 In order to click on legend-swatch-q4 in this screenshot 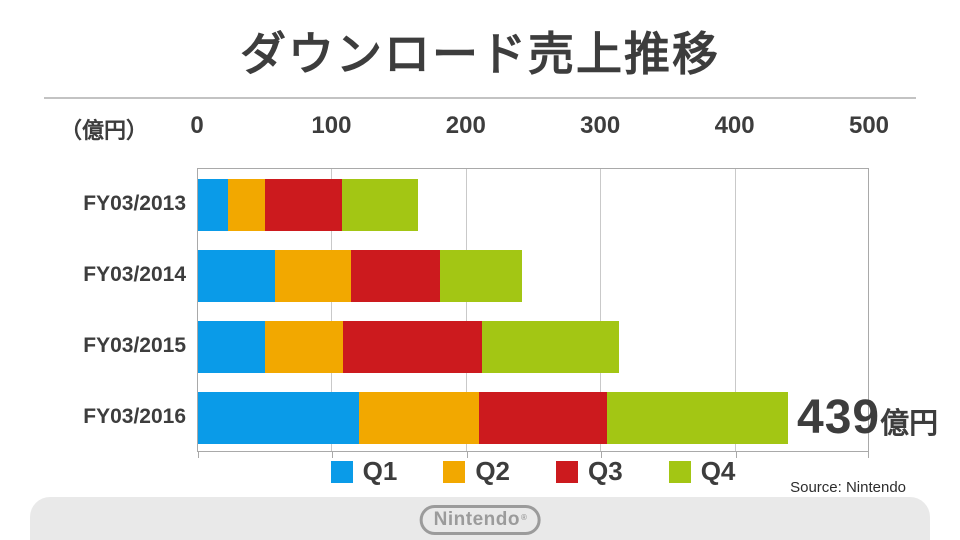, I will do `click(679, 471)`.